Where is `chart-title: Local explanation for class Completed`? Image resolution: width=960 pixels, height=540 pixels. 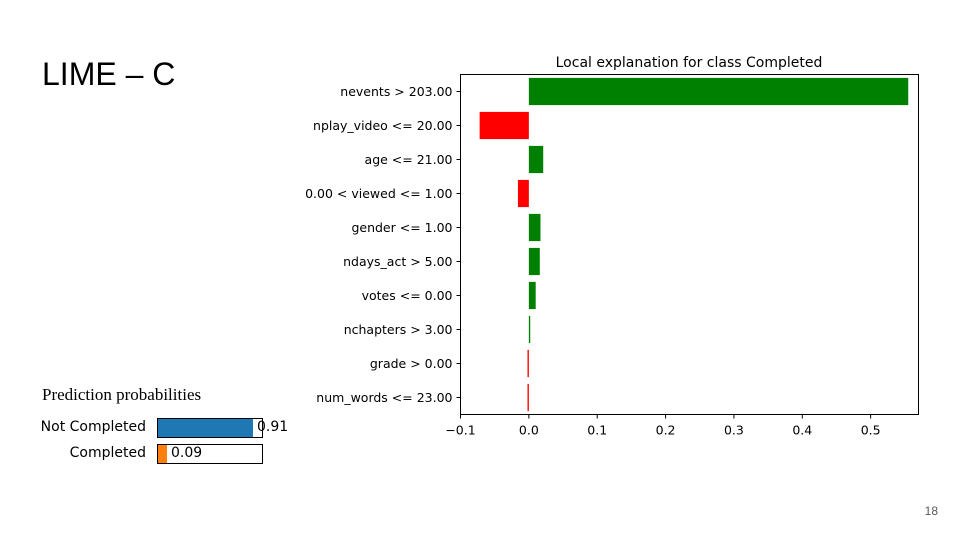 chart-title: Local explanation for class Completed is located at coordinates (689, 63).